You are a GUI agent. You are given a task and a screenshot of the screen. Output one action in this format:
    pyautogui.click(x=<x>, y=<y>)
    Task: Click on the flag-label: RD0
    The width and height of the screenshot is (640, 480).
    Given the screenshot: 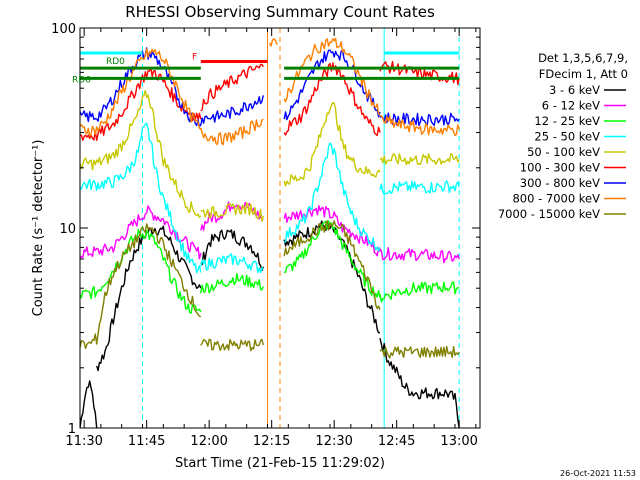 What is the action you would take?
    pyautogui.click(x=115, y=62)
    